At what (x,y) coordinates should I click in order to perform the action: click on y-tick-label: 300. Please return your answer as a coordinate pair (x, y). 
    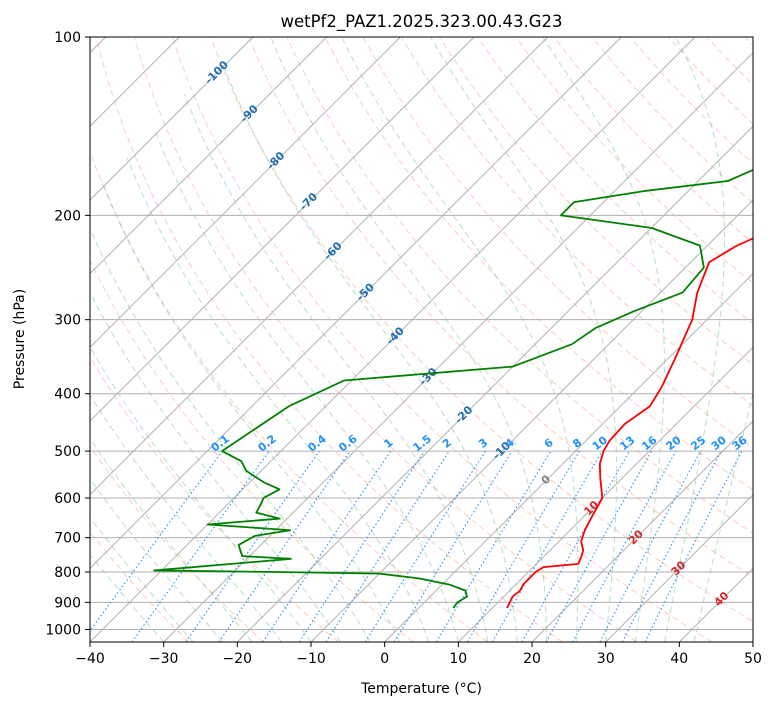
    Looking at the image, I should click on (67, 321).